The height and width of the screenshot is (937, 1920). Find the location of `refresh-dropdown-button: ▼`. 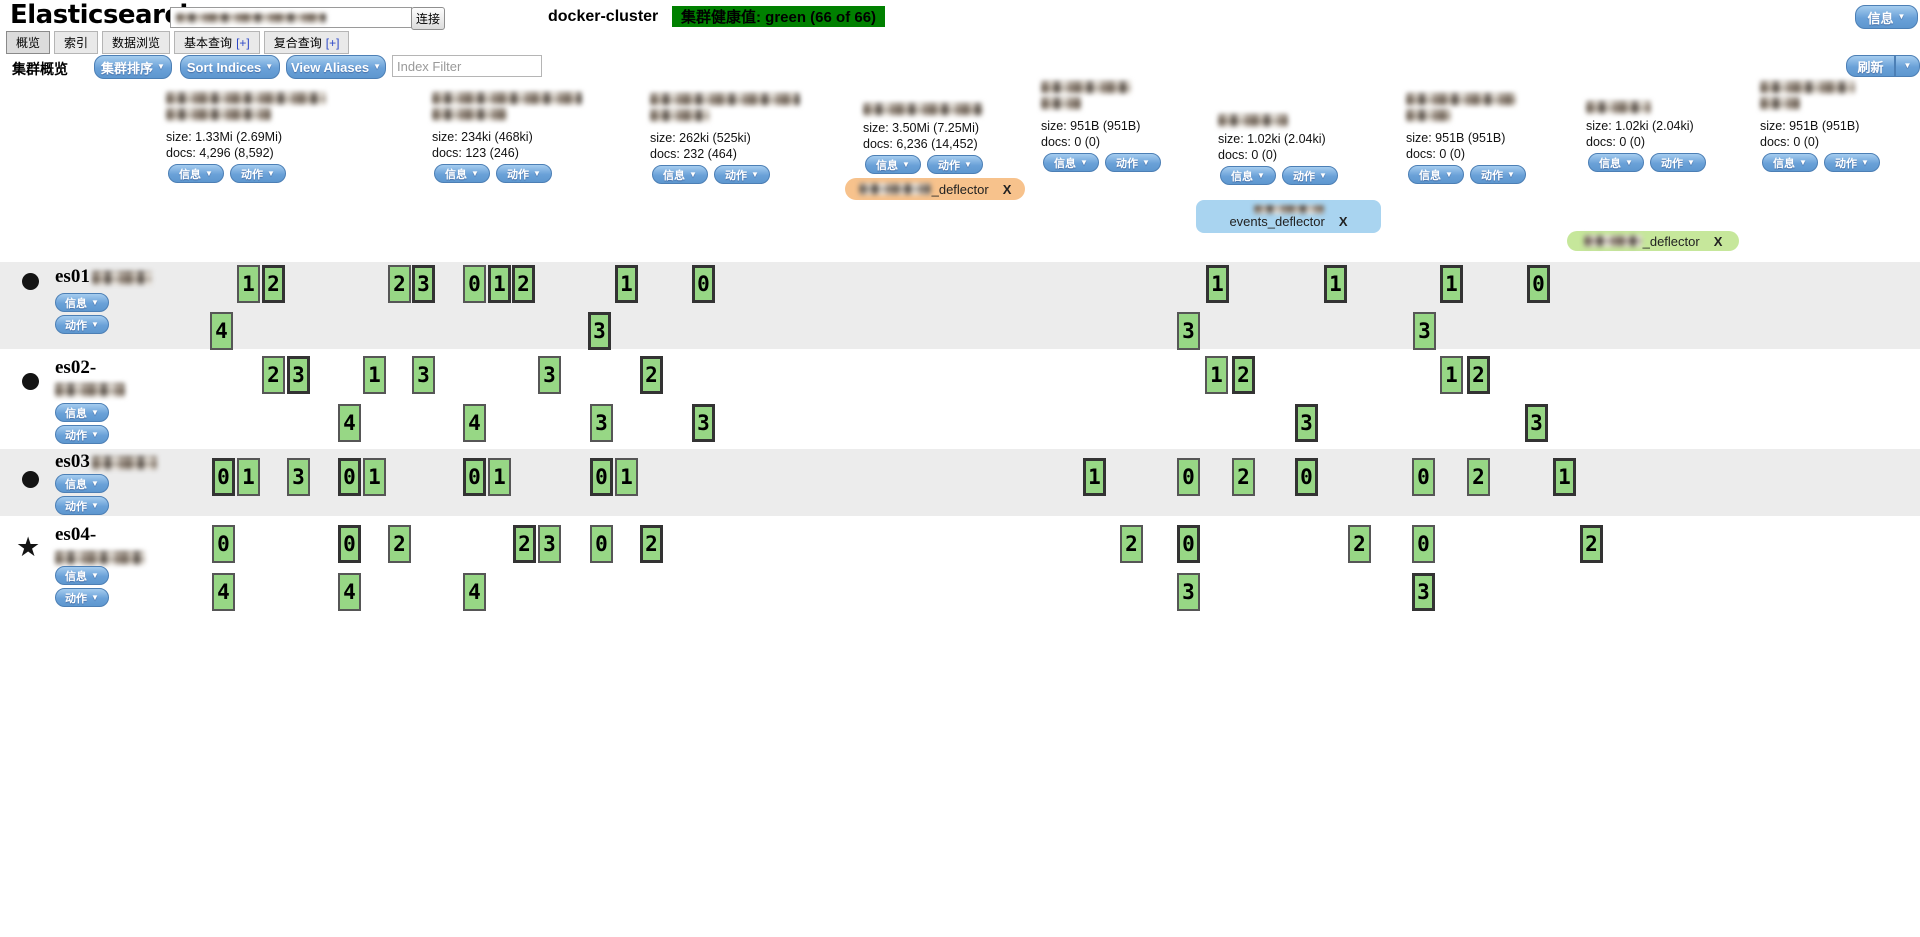

refresh-dropdown-button: ▼ is located at coordinates (1907, 66).